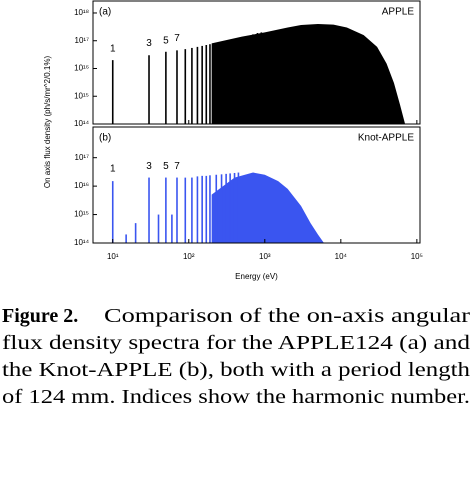 This screenshot has height=479, width=474. I want to click on y-axis-label: On axis flux density (ph/s/mr^2/0.1%), so click(47, 122).